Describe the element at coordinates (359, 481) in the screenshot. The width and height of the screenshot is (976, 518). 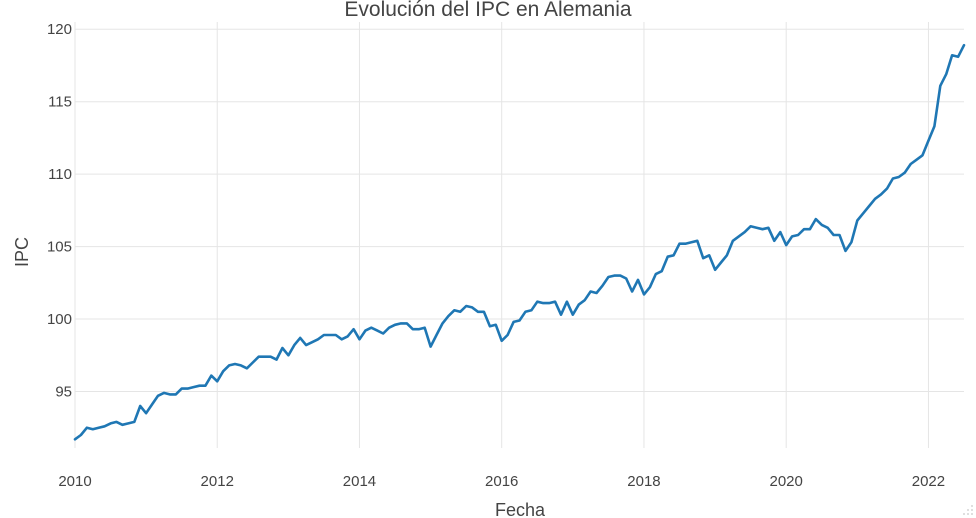
I see `x-tick-label: 2014` at that location.